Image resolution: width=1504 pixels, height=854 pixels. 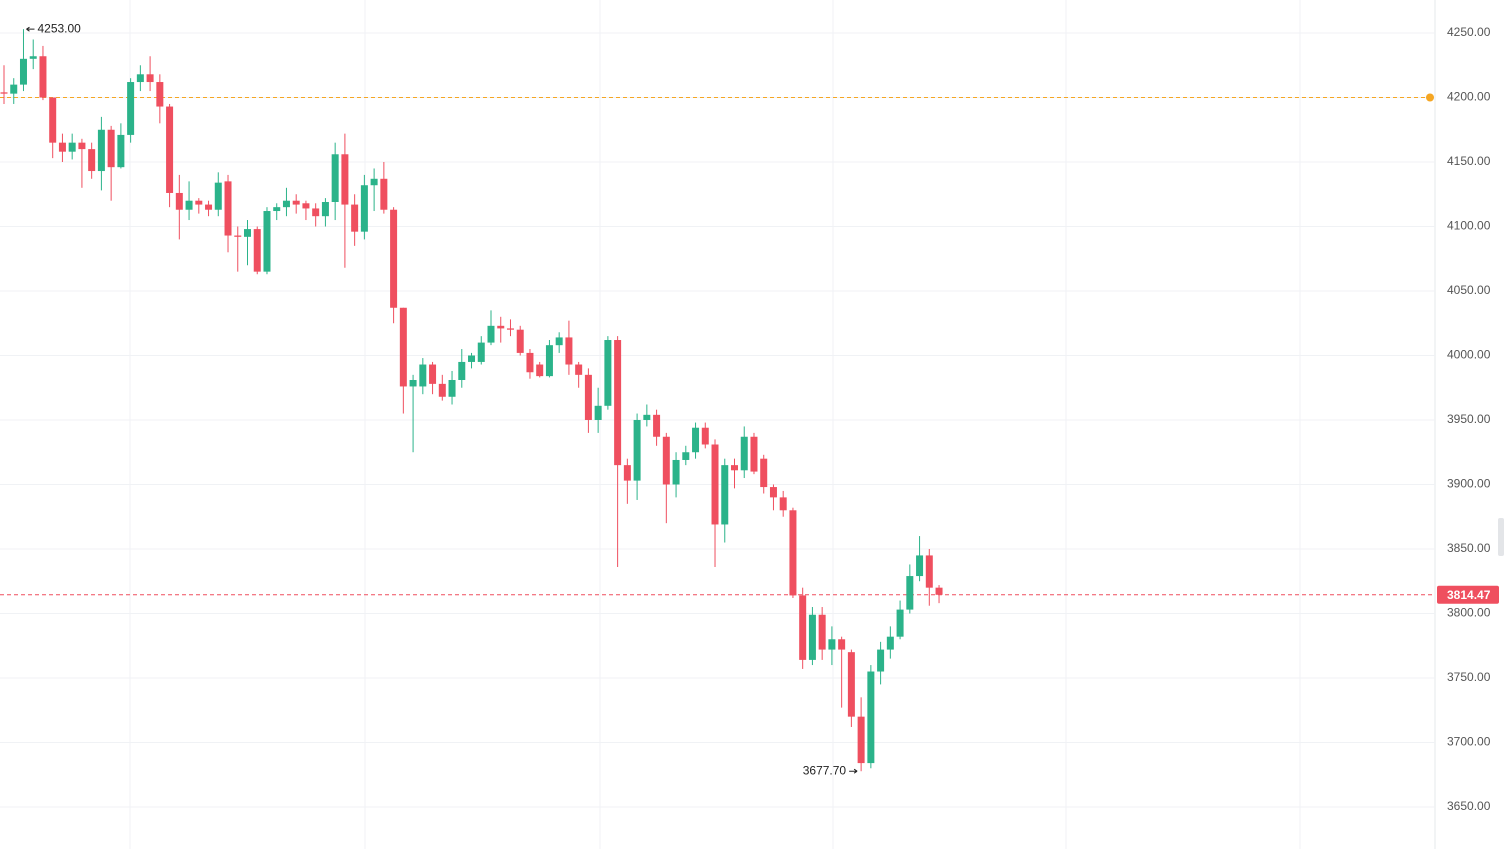 What do you see at coordinates (1469, 548) in the screenshot?
I see `y-tick-label: 3850.00` at bounding box center [1469, 548].